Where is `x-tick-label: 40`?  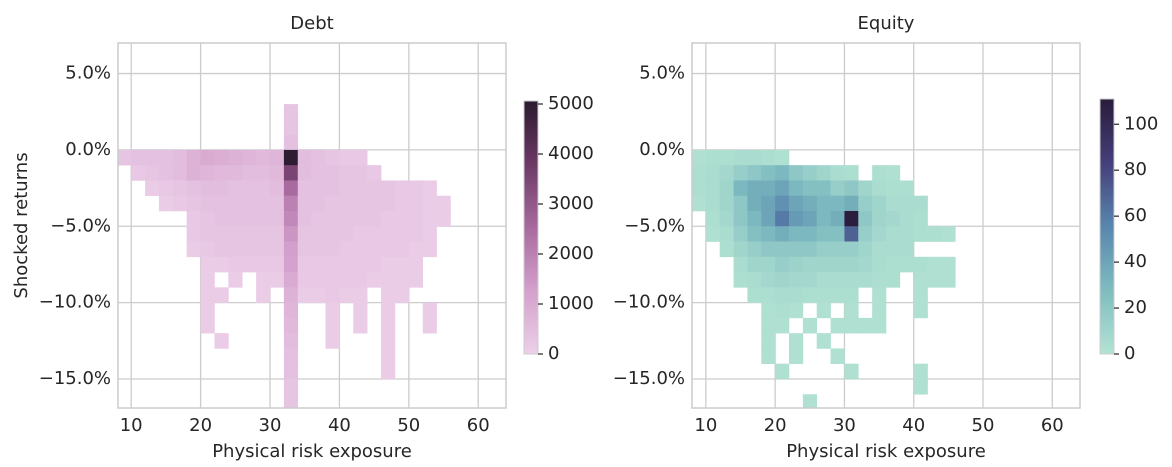
x-tick-label: 40 is located at coordinates (339, 425).